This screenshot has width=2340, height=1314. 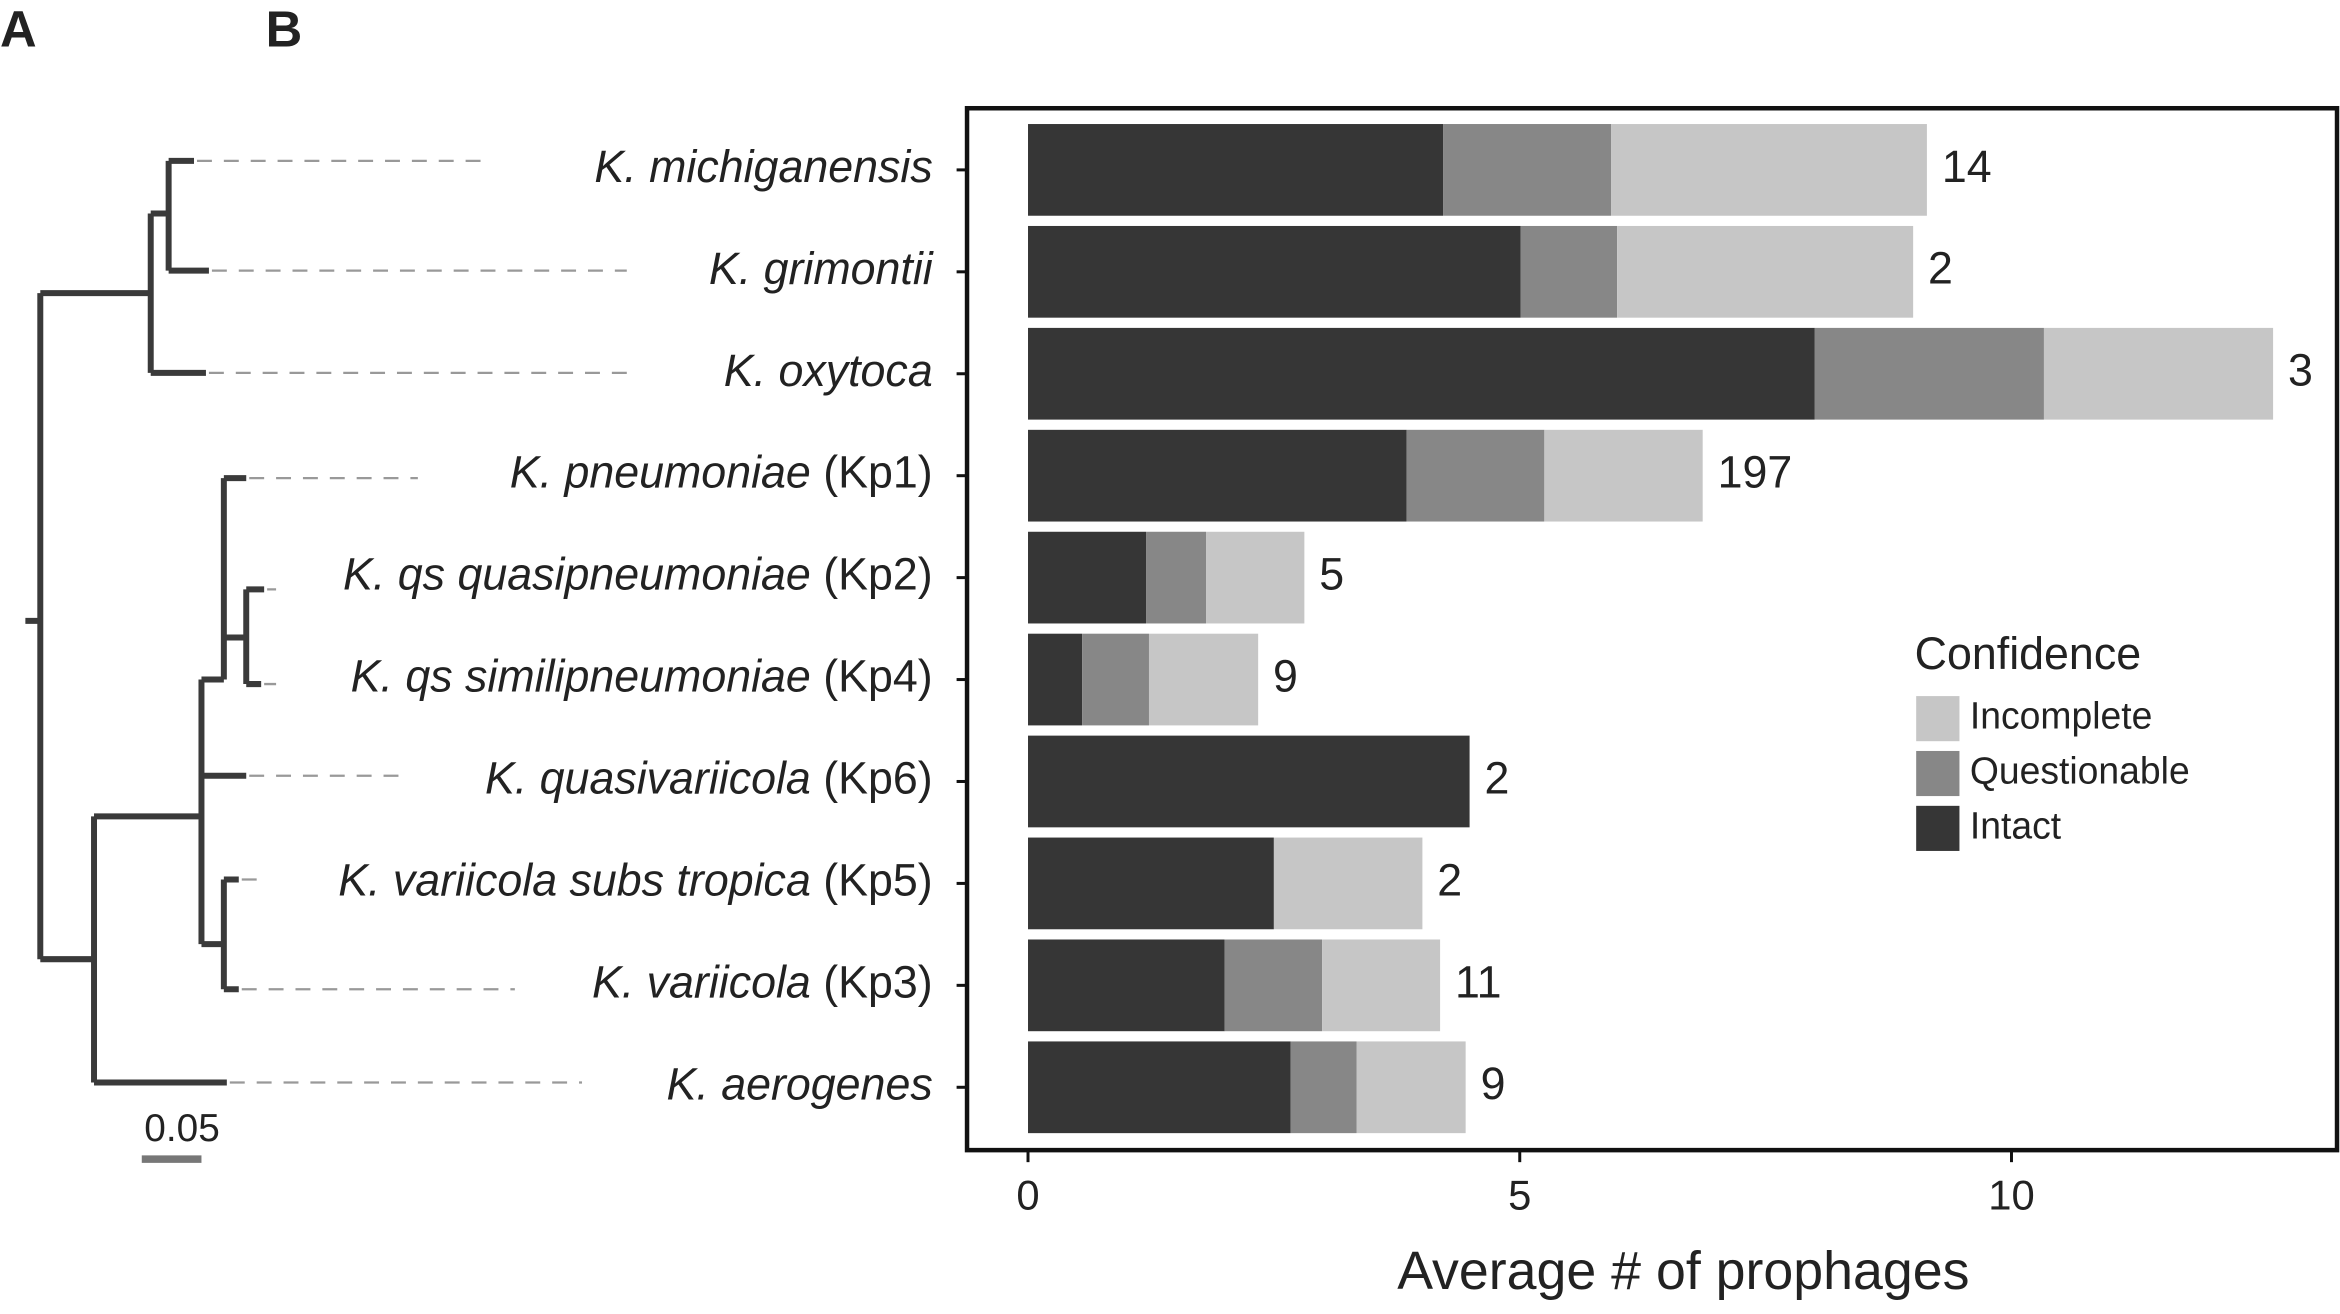 What do you see at coordinates (821, 268) in the screenshot?
I see `y-tick-label: K. grimontii` at bounding box center [821, 268].